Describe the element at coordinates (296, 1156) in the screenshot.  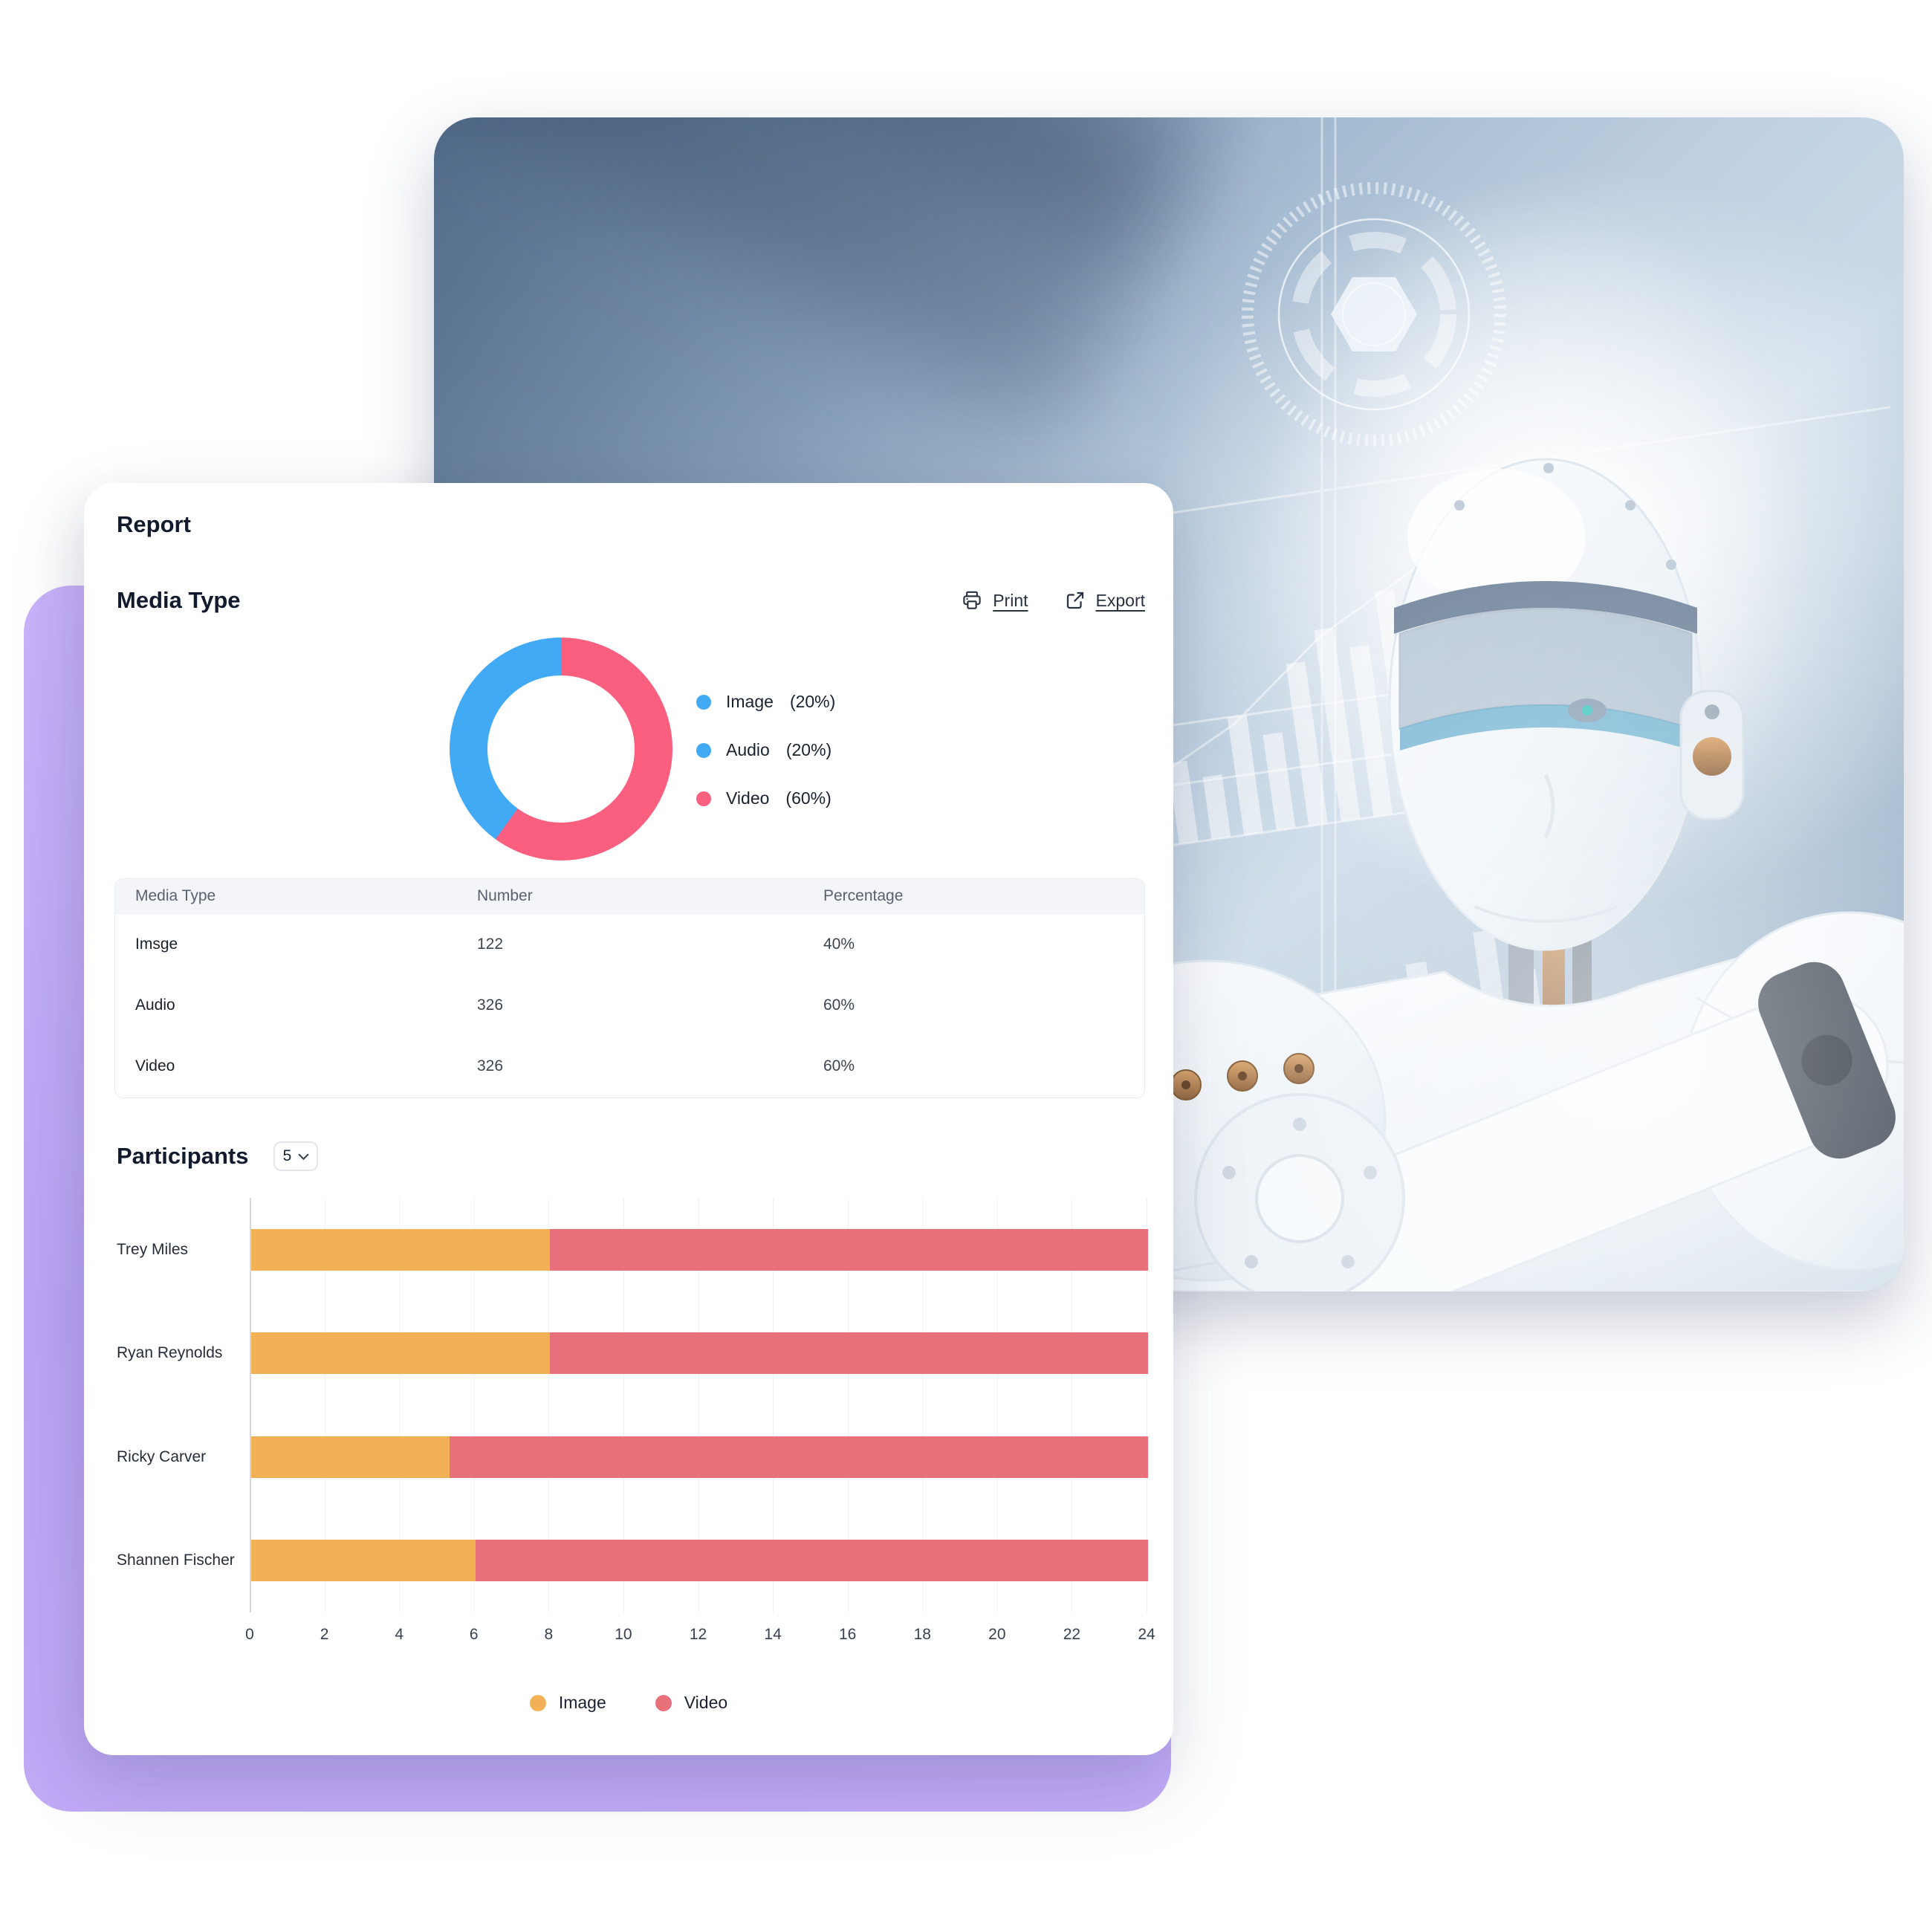
I see `participants-count-select: 5` at that location.